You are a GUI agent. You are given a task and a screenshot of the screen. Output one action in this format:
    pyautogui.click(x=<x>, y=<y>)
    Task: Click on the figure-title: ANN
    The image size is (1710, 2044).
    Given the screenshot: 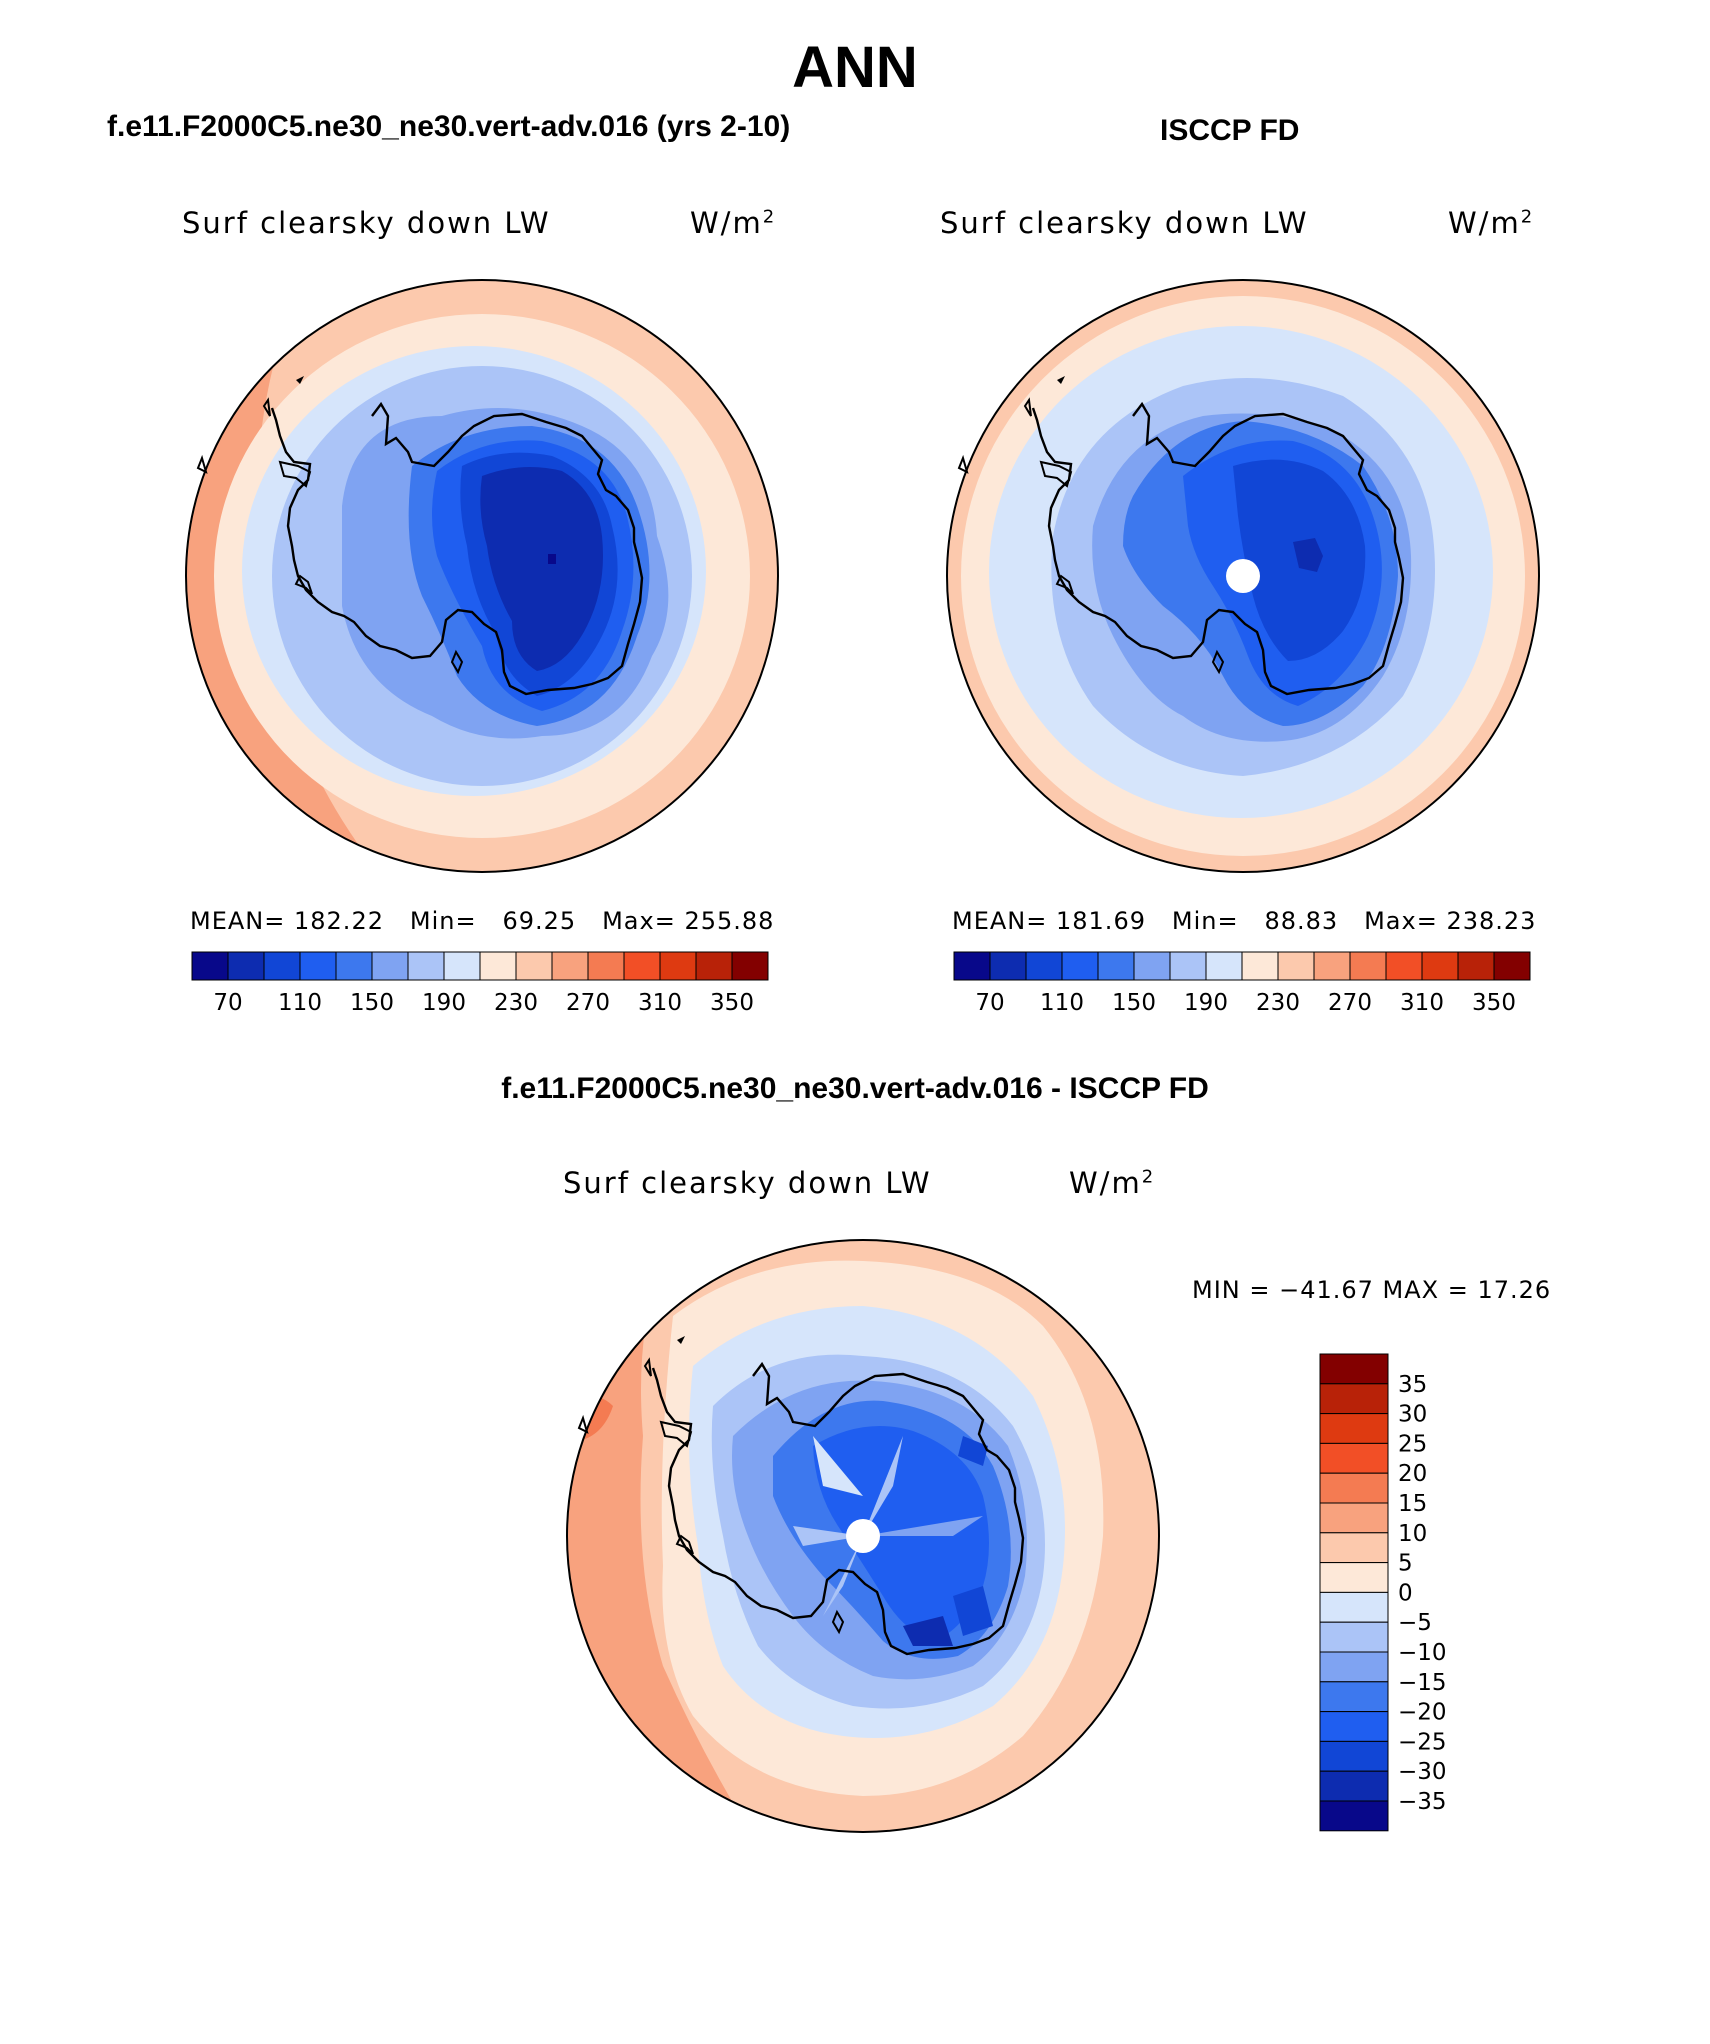 What is the action you would take?
    pyautogui.click(x=855, y=67)
    